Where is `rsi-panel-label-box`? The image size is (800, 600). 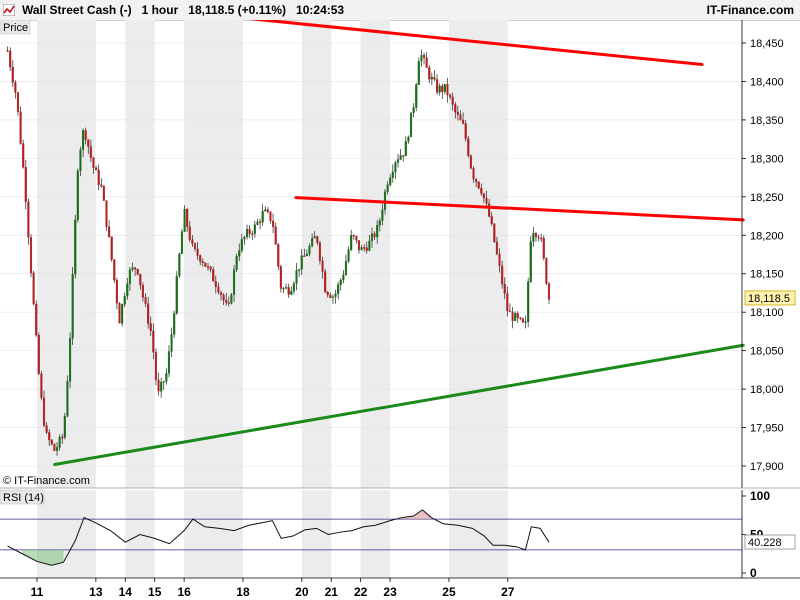 rsi-panel-label-box is located at coordinates (22, 497).